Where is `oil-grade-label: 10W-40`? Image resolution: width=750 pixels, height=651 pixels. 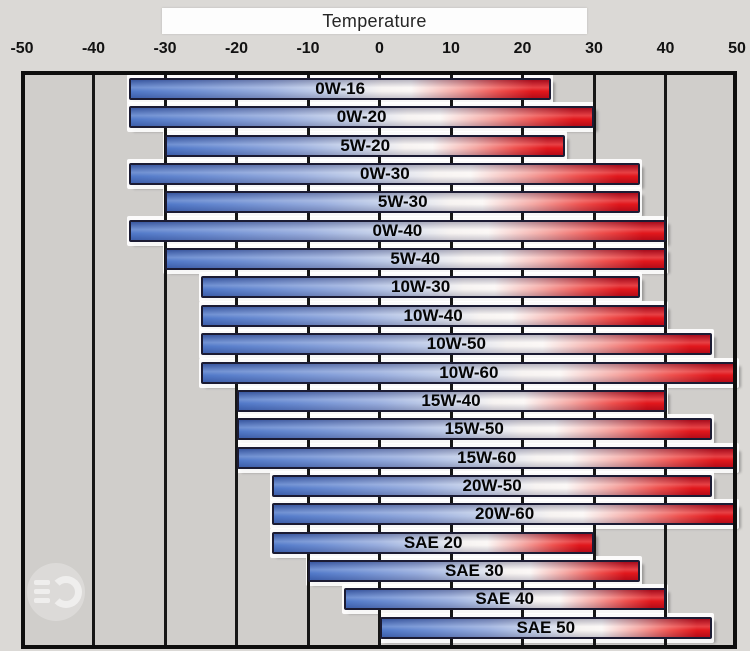
oil-grade-label: 10W-40 is located at coordinates (433, 315).